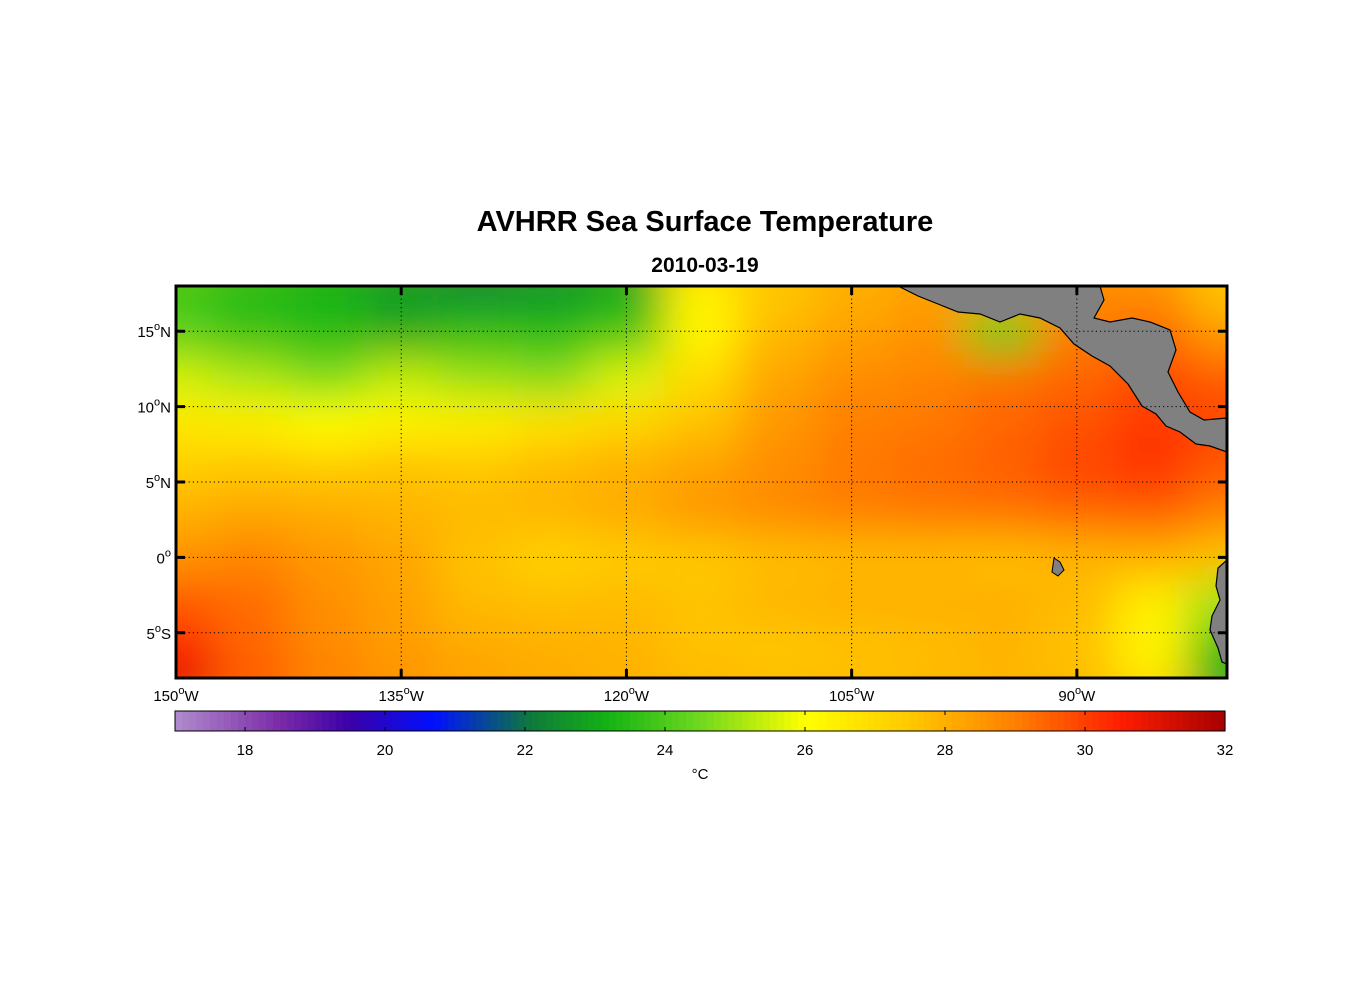 The width and height of the screenshot is (1356, 1000). Describe the element at coordinates (735, 735) in the screenshot. I see `colorbar-ticks: 18 20 22 24 26 28 30 32` at that location.